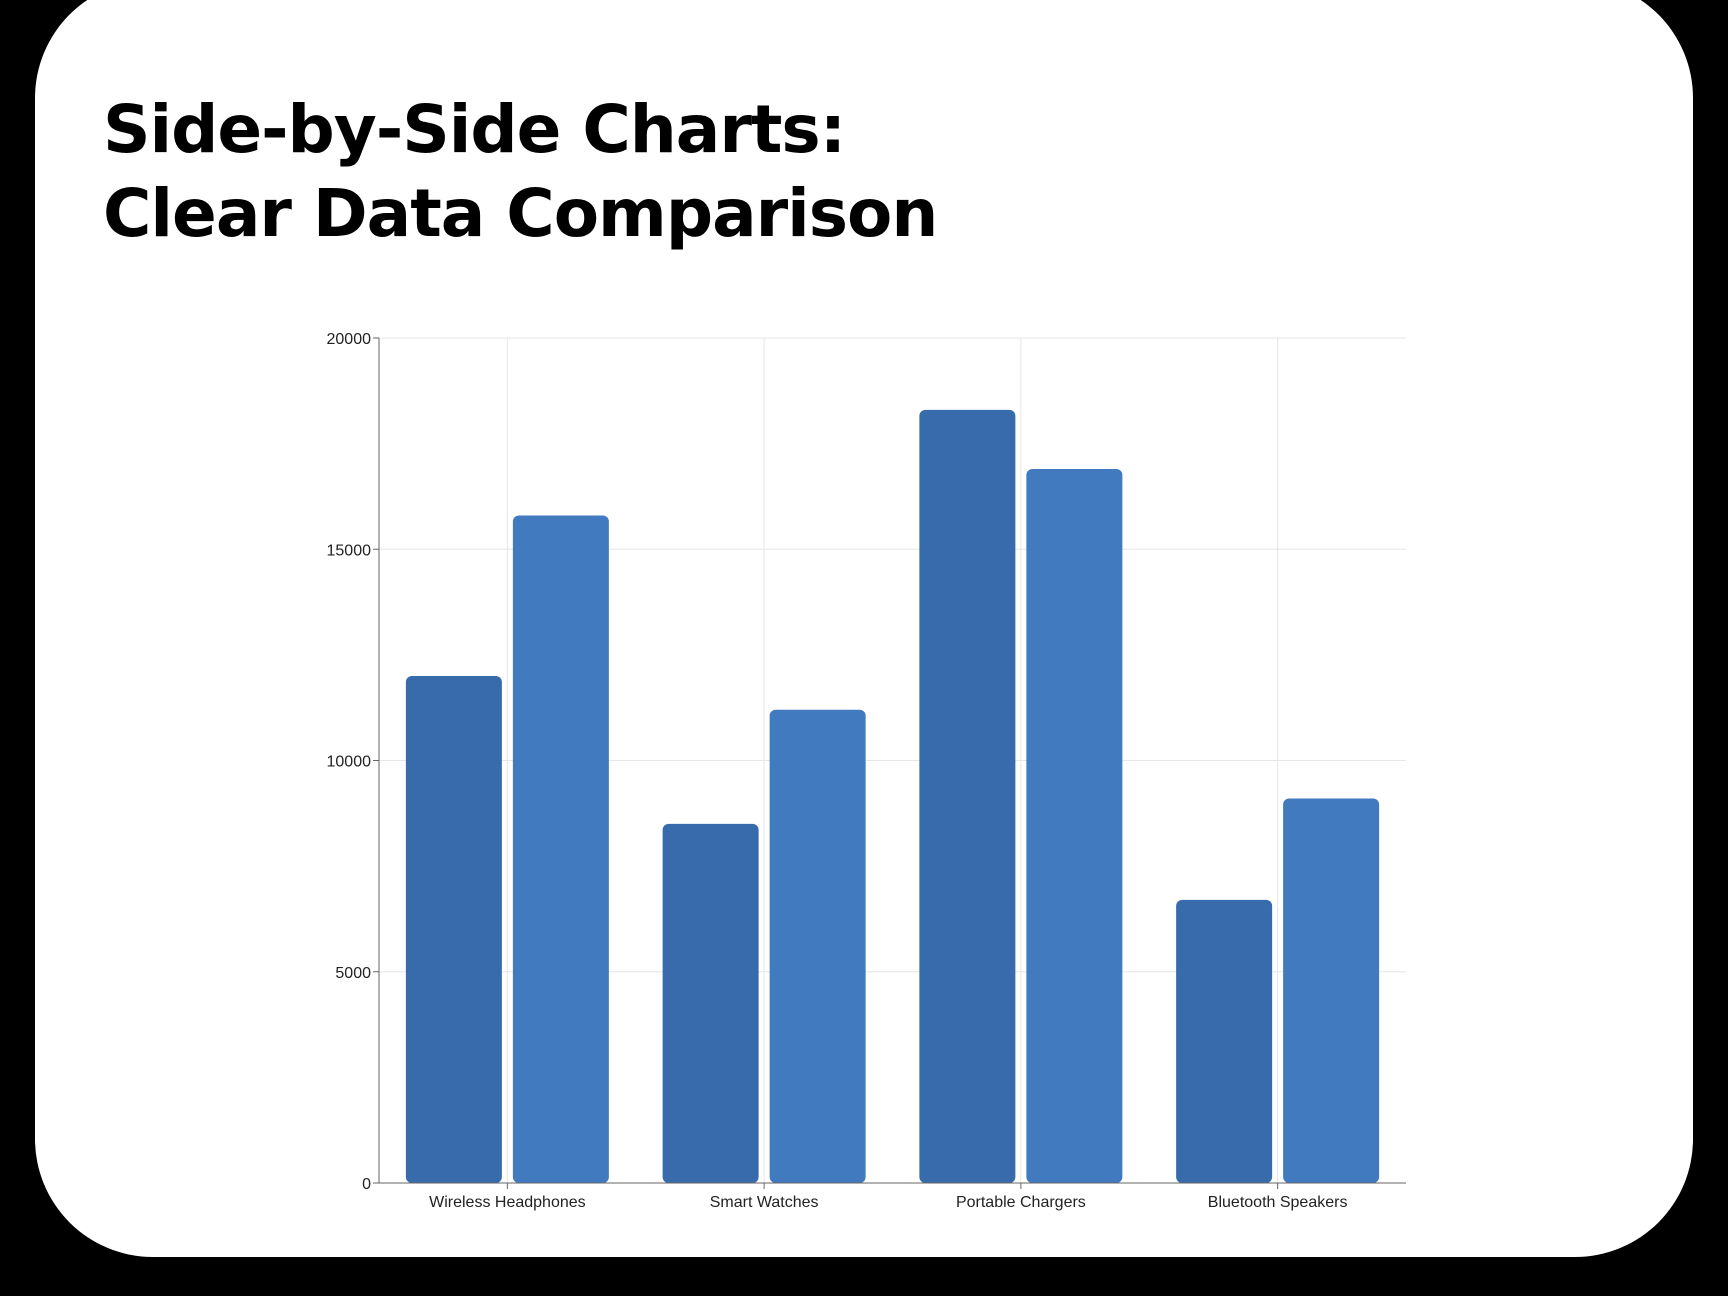 The height and width of the screenshot is (1296, 1728). Describe the element at coordinates (1021, 1202) in the screenshot. I see `x-tick-label: Portable Chargers` at that location.